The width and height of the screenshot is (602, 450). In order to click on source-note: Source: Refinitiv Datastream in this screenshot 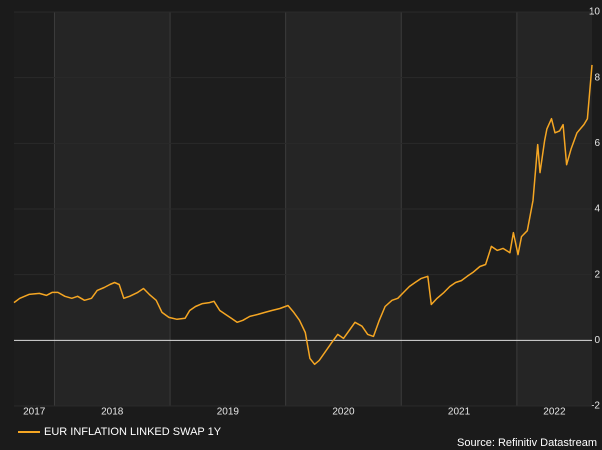, I will do `click(527, 443)`.